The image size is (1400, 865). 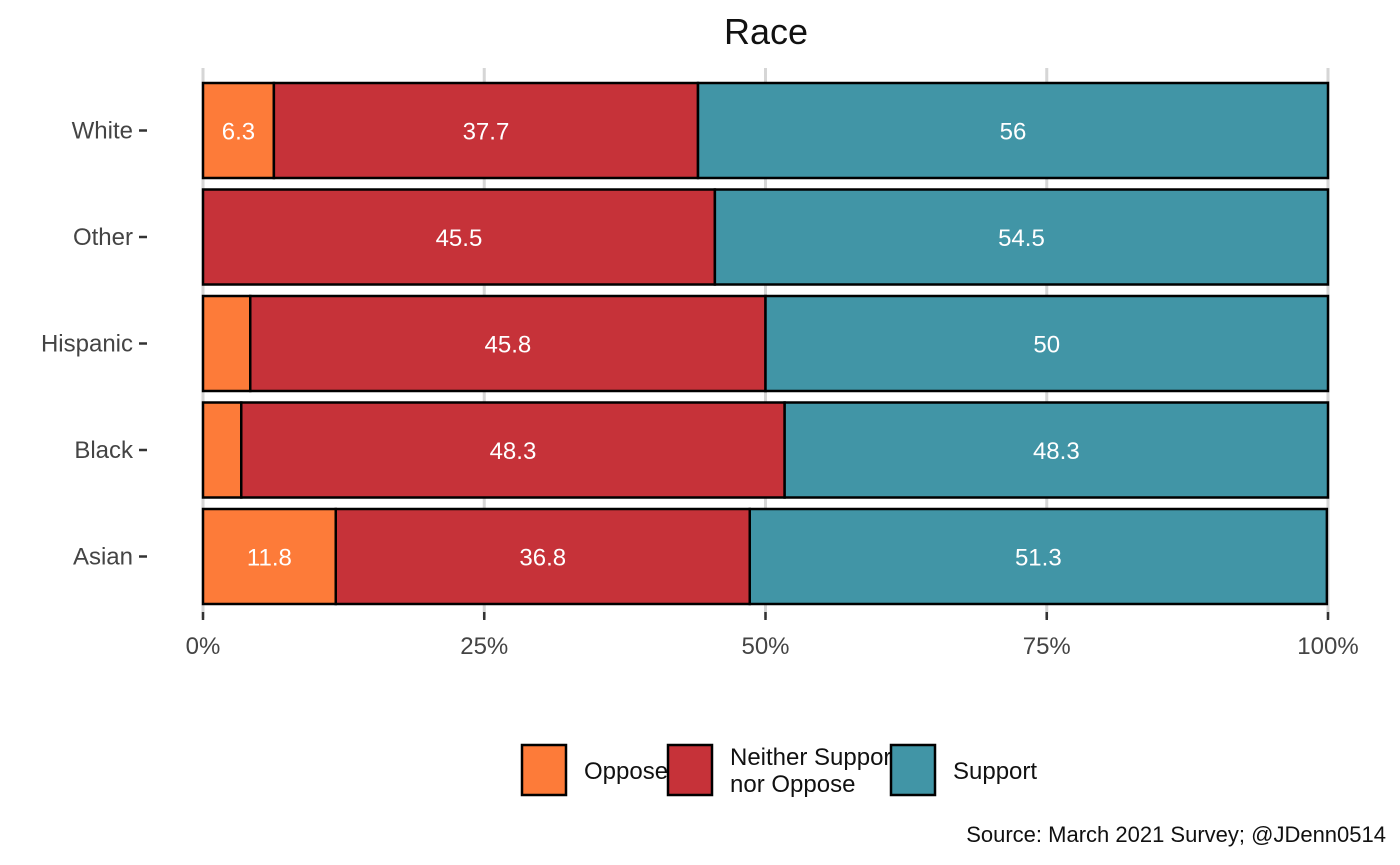 I want to click on bar-value-label: 45.8, so click(x=508, y=345).